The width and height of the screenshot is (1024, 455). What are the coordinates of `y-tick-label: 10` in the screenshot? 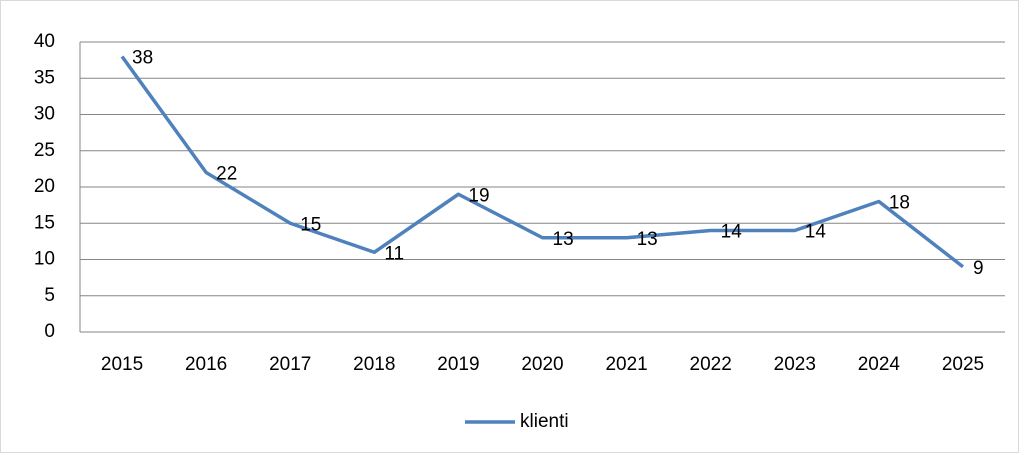 It's located at (44, 259).